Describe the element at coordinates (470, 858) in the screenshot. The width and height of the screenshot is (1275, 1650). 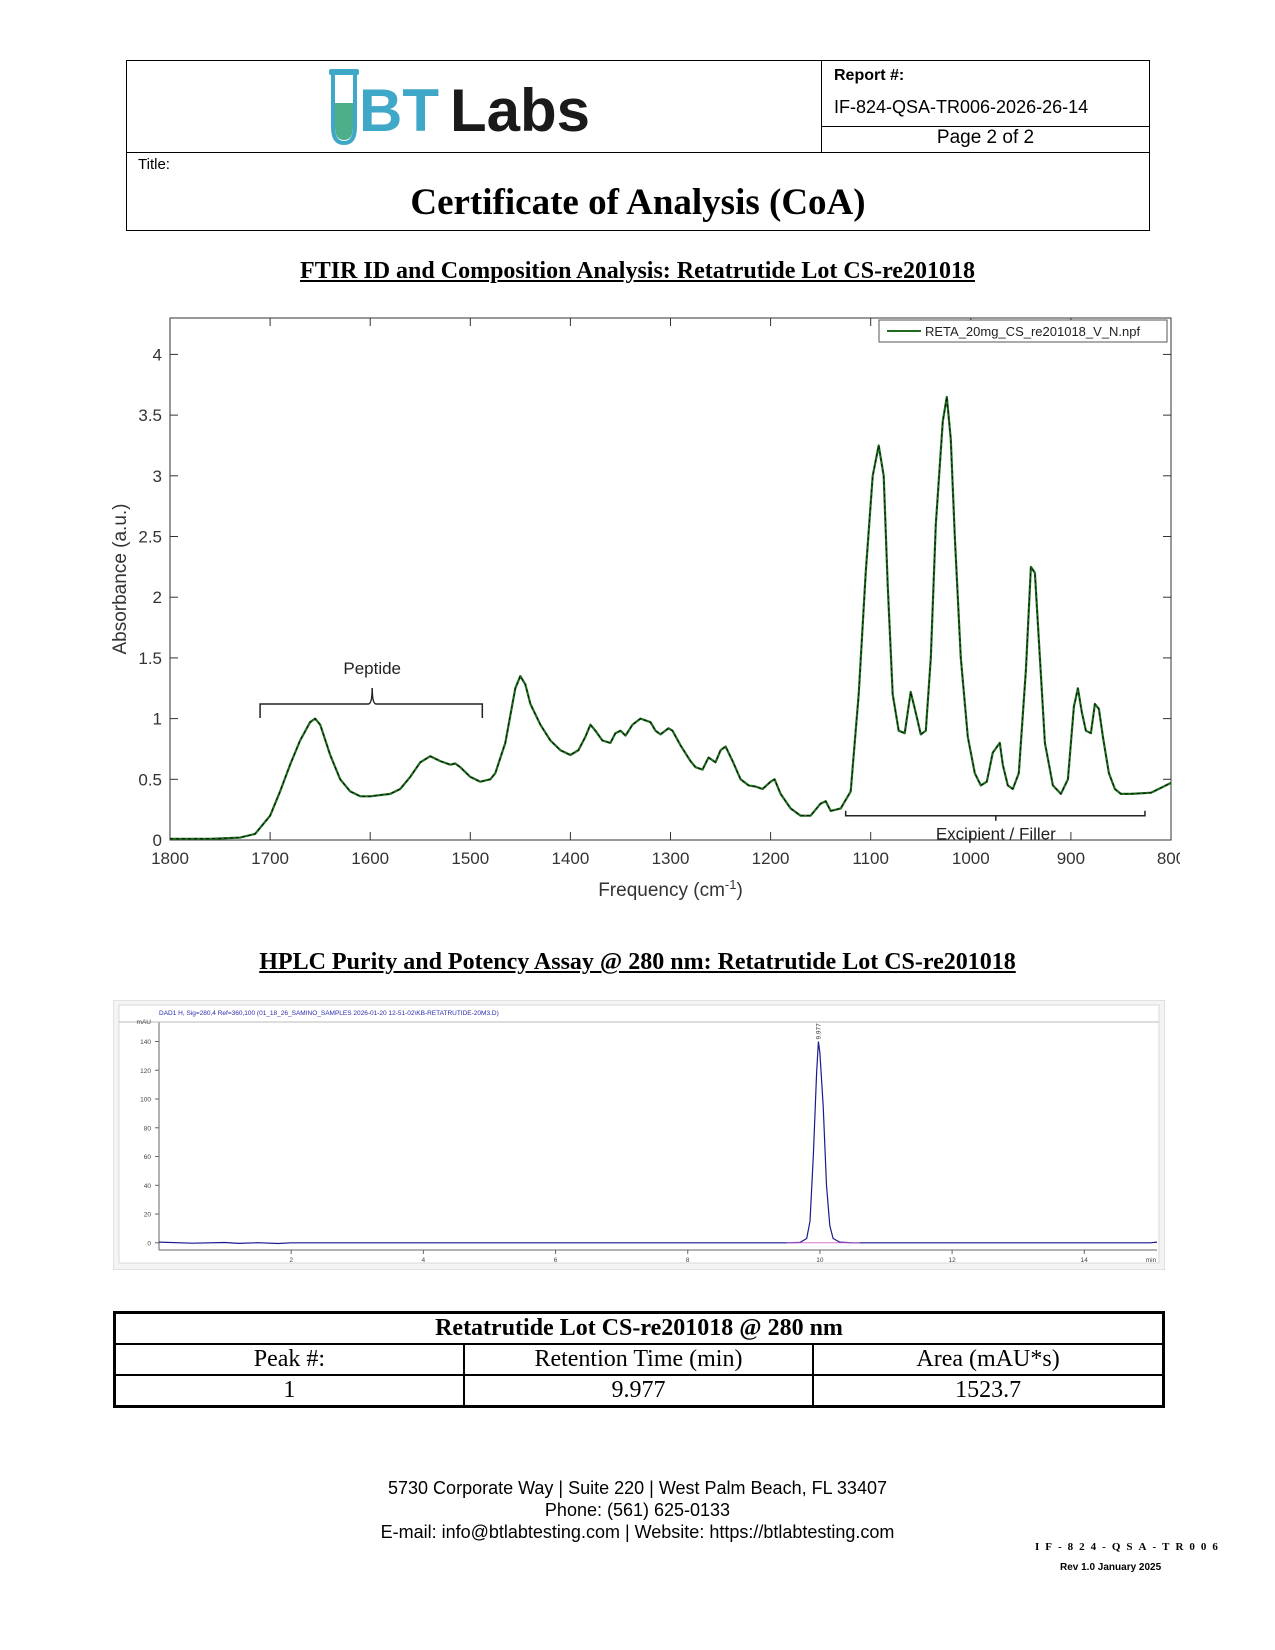
I see `x-tick-label: 1500` at that location.